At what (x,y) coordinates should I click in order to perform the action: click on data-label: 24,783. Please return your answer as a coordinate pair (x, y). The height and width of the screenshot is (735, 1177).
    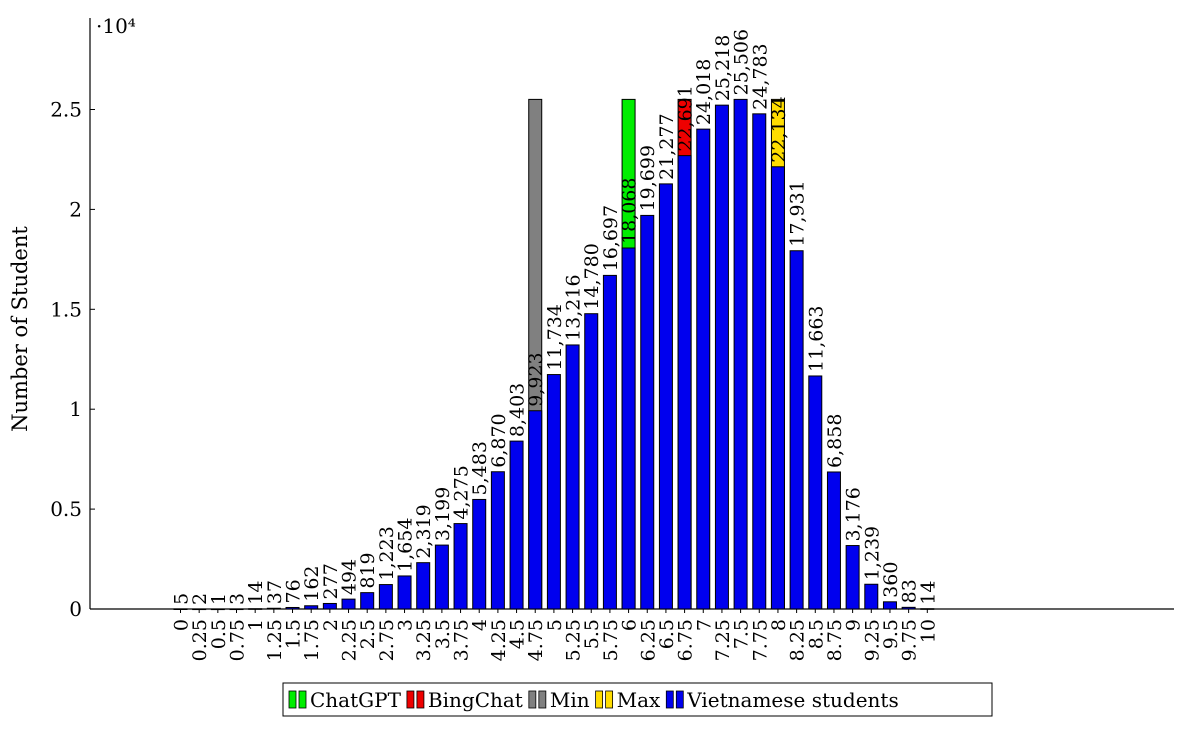
    Looking at the image, I should click on (760, 76).